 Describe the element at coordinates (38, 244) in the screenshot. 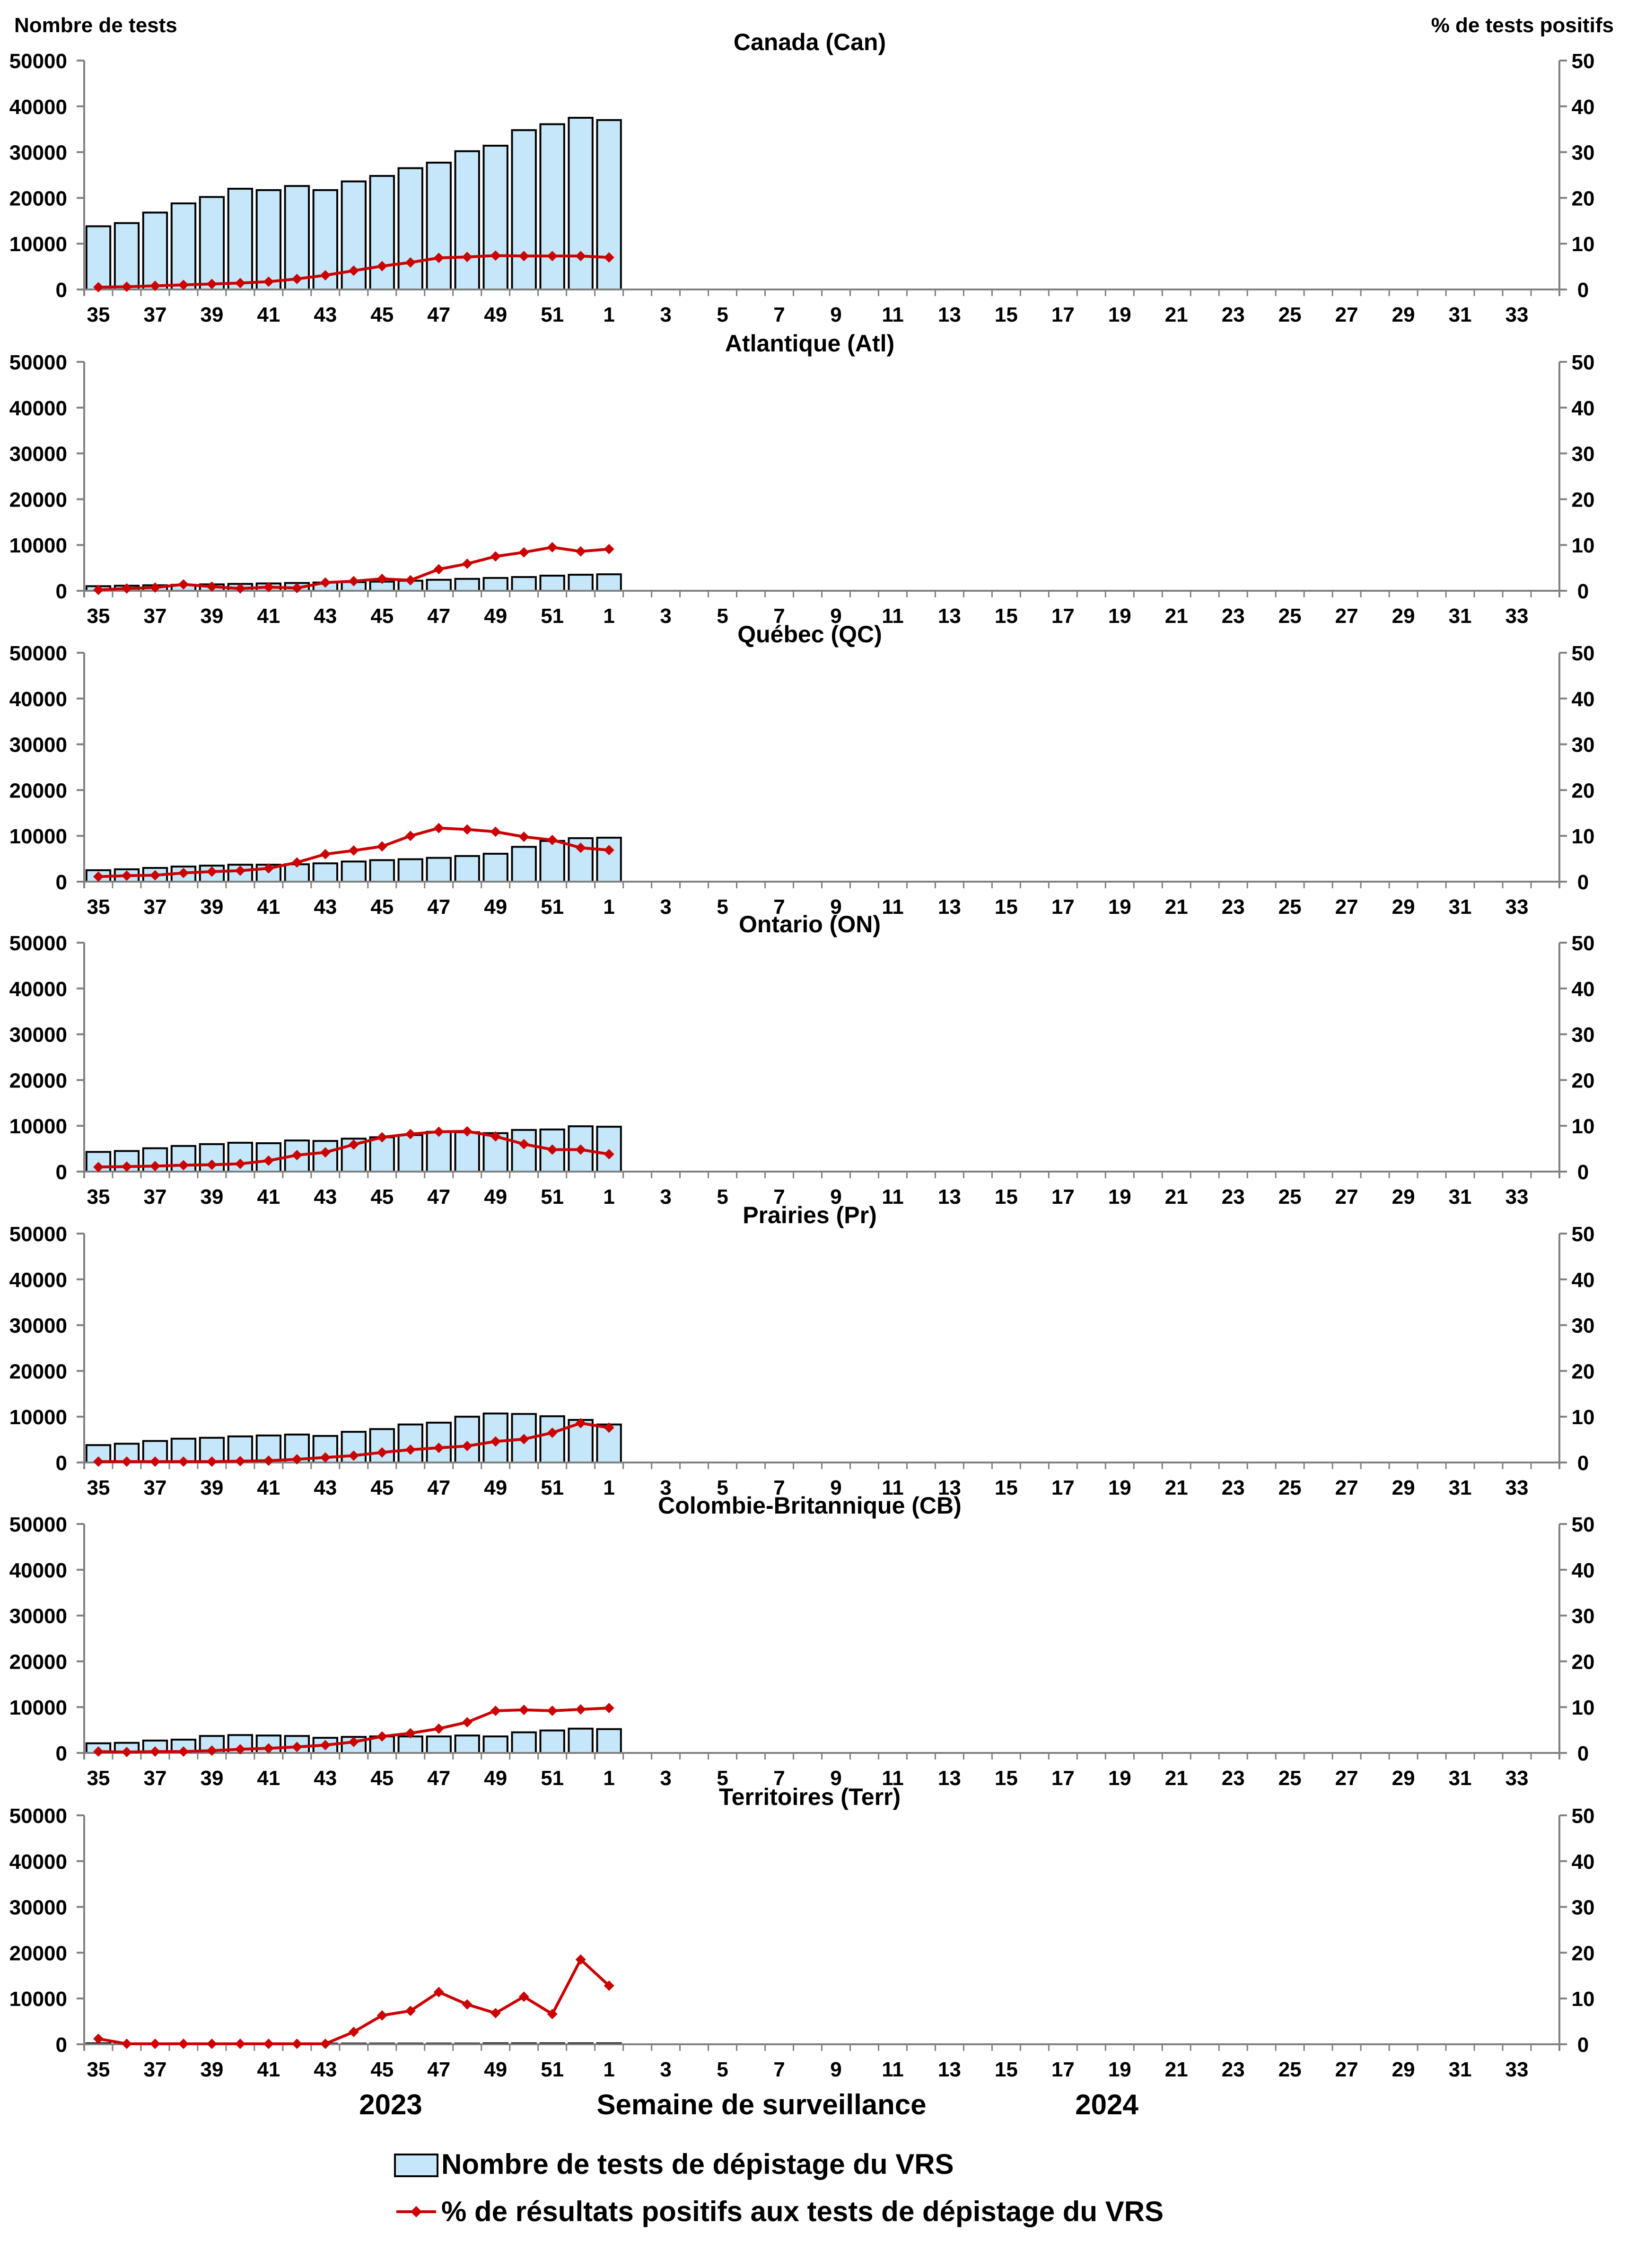

I see `left-tick-label: 10000` at that location.